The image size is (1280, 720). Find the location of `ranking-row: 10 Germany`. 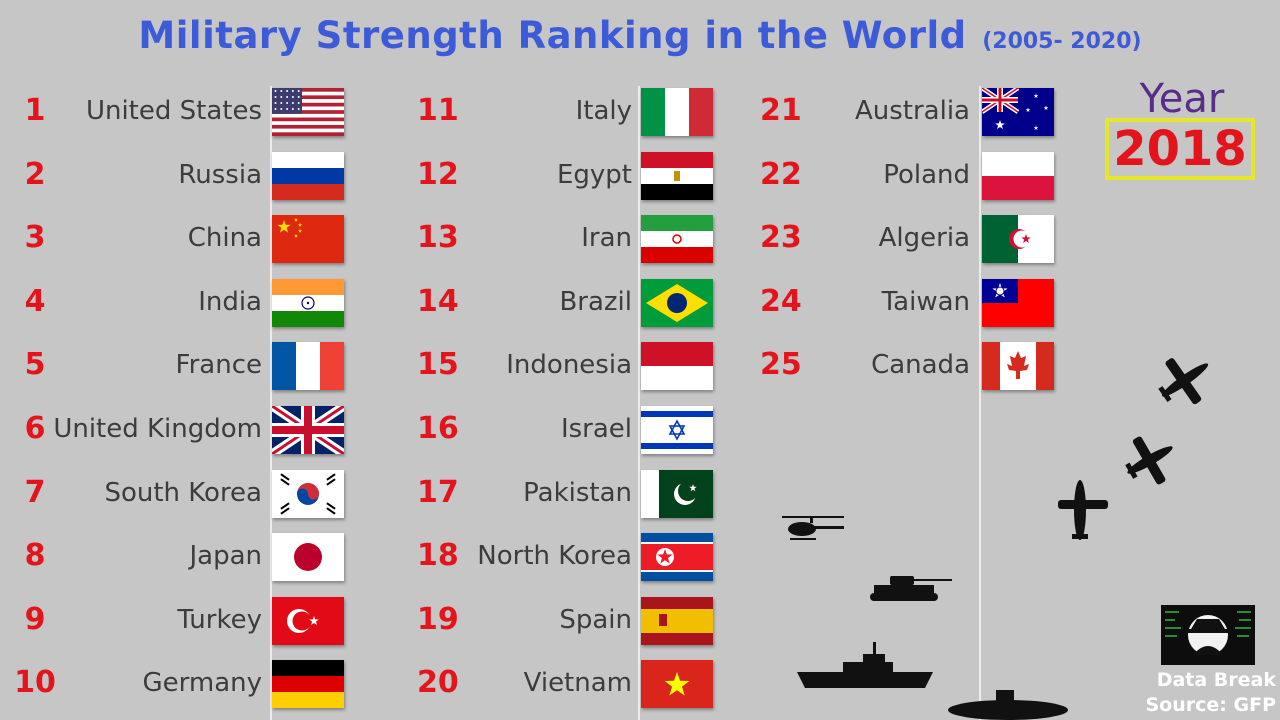

ranking-row: 10 Germany is located at coordinates (640, 683).